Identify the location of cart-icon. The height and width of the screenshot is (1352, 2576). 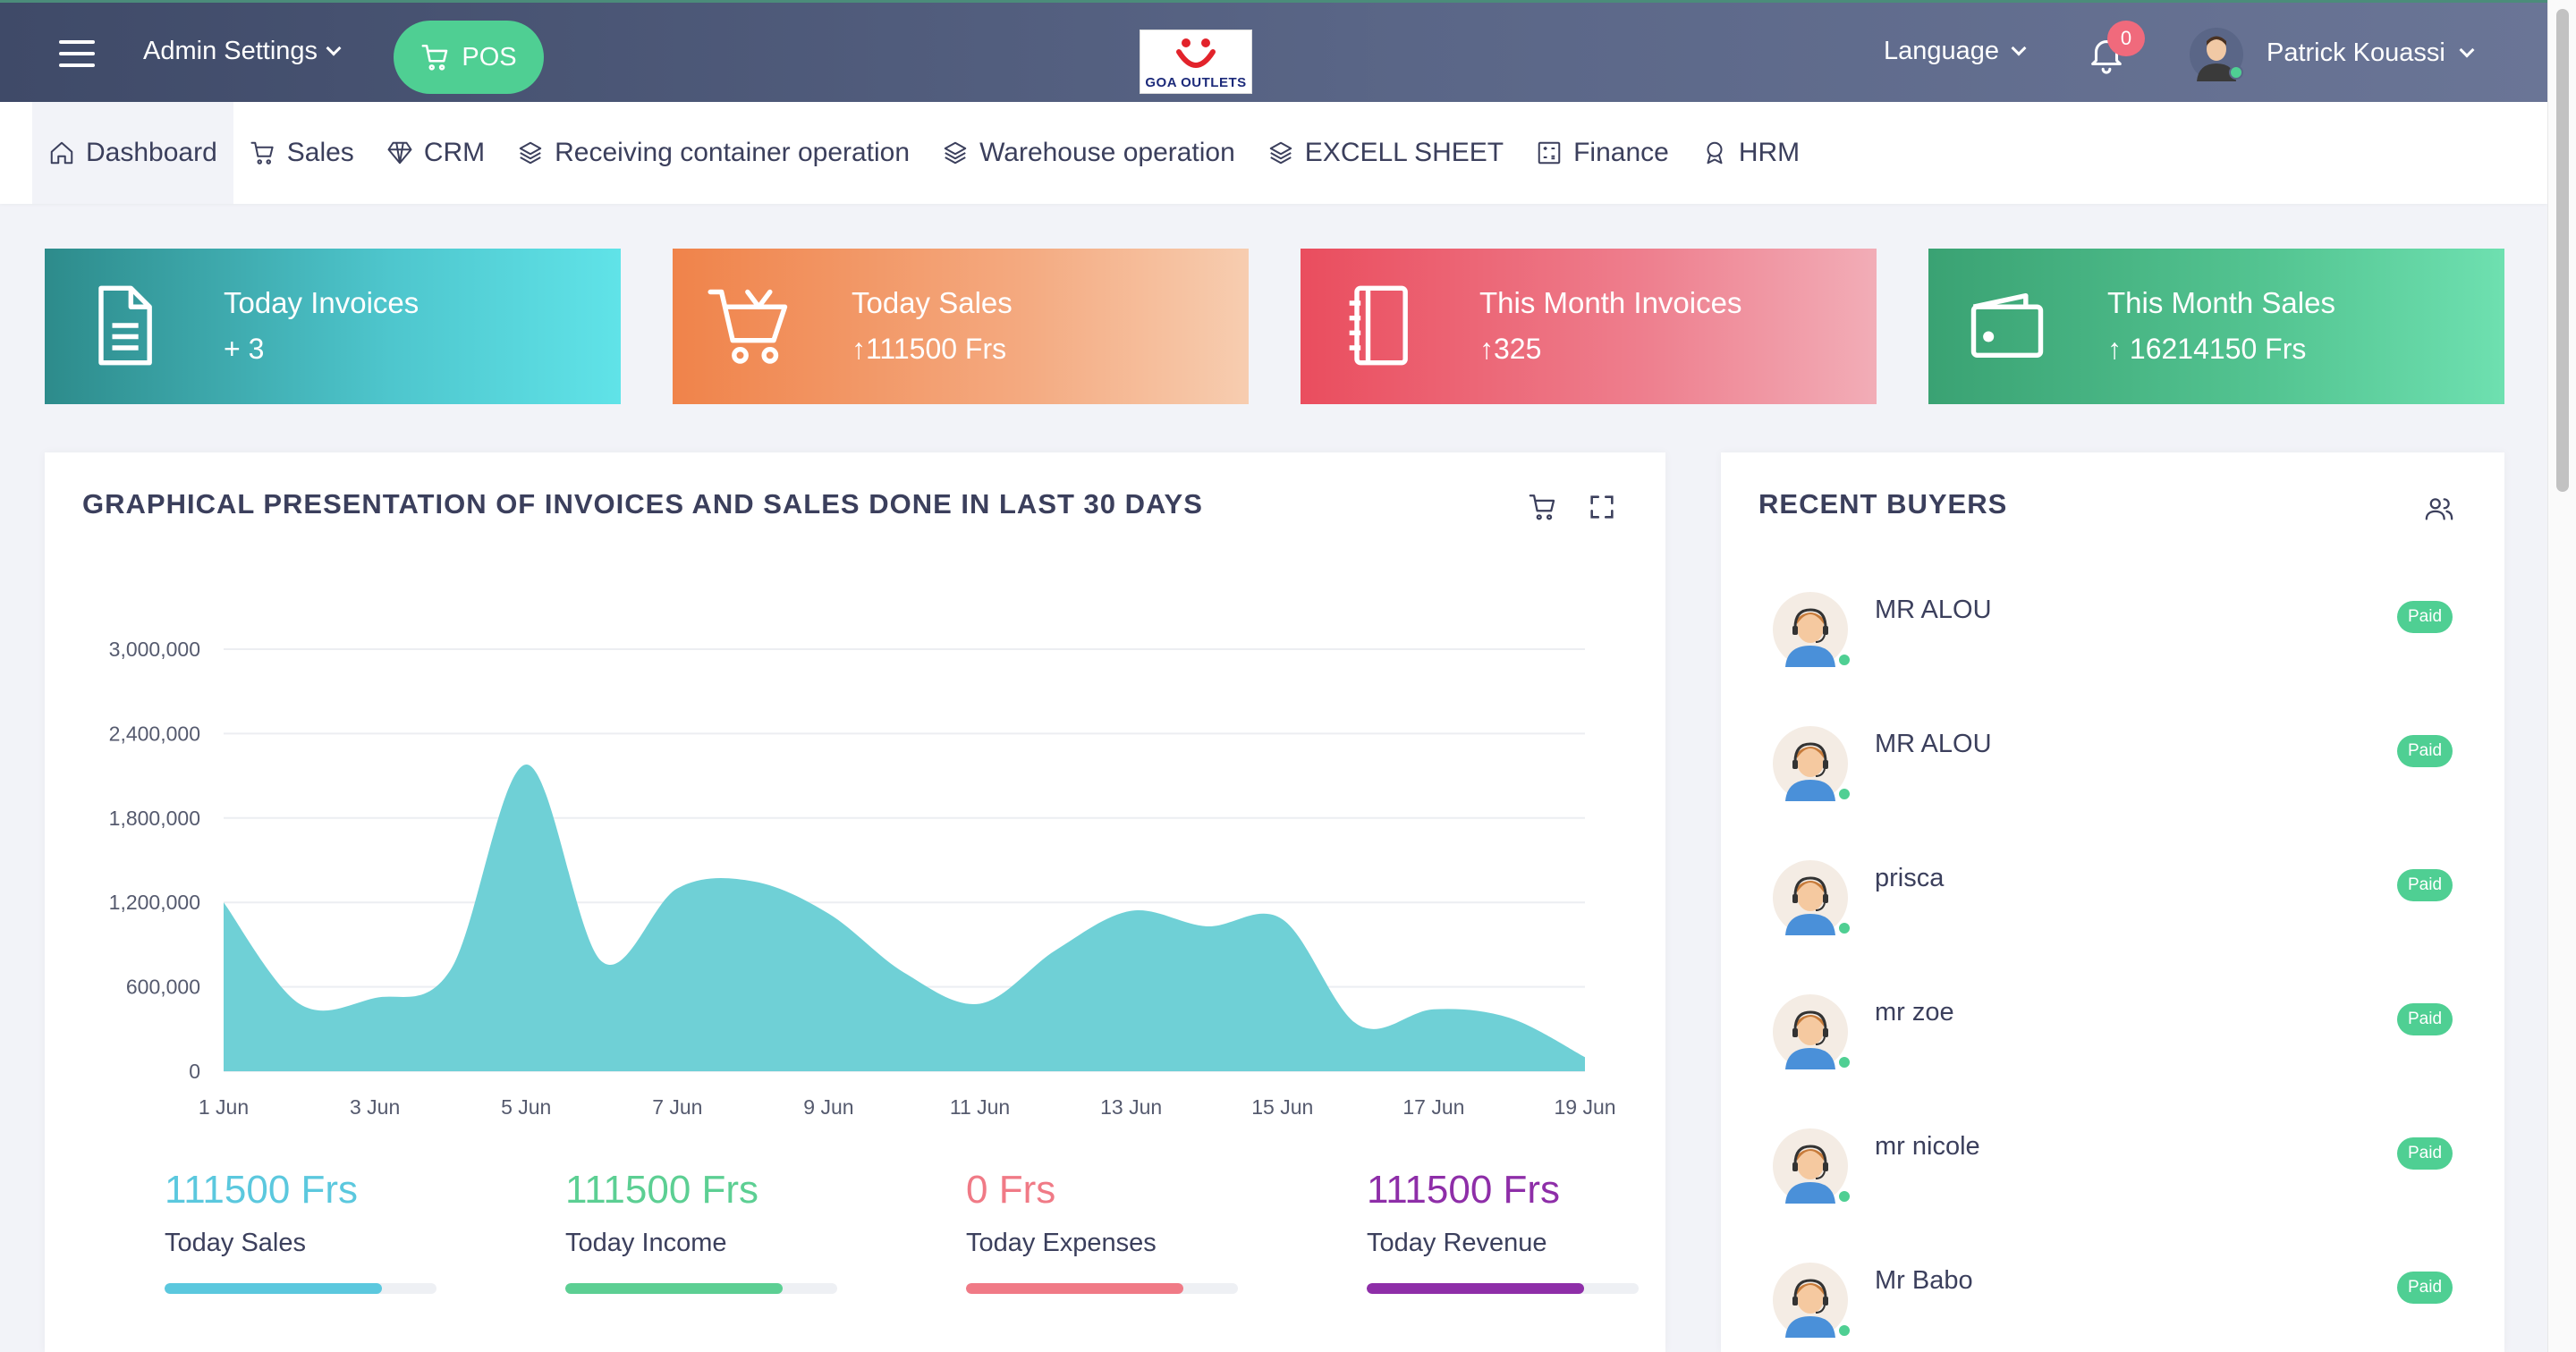
(1543, 507).